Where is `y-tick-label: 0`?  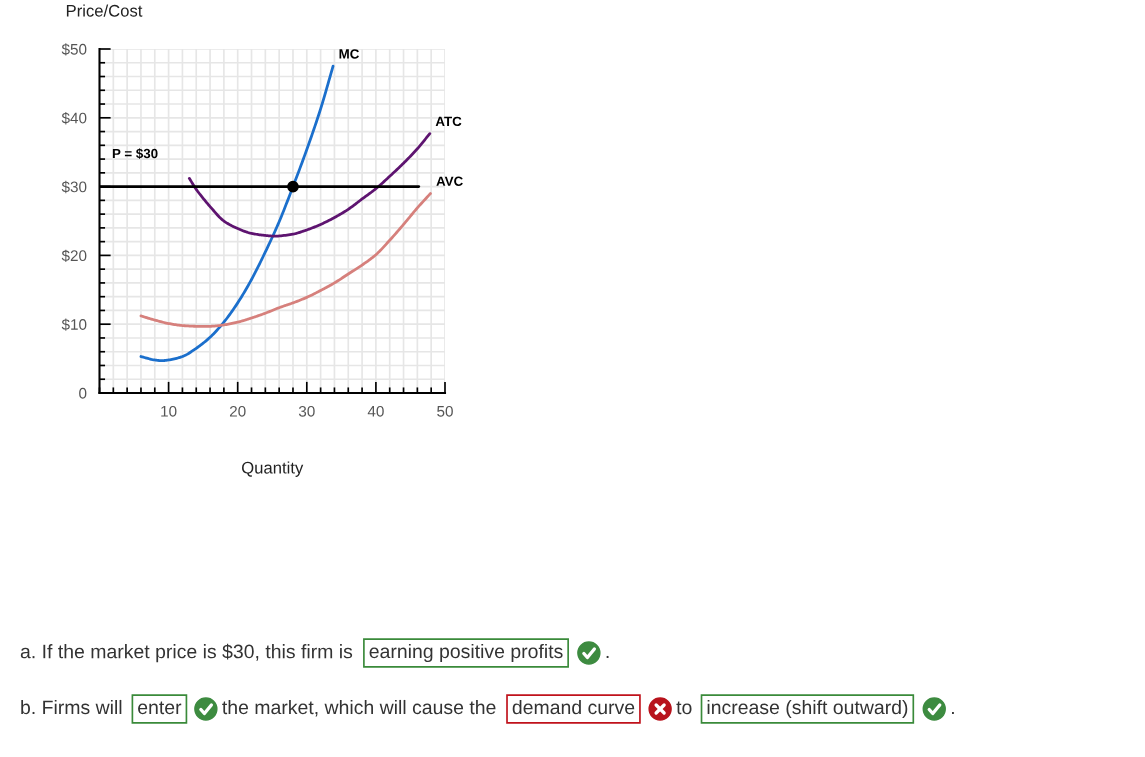
y-tick-label: 0 is located at coordinates (83, 393).